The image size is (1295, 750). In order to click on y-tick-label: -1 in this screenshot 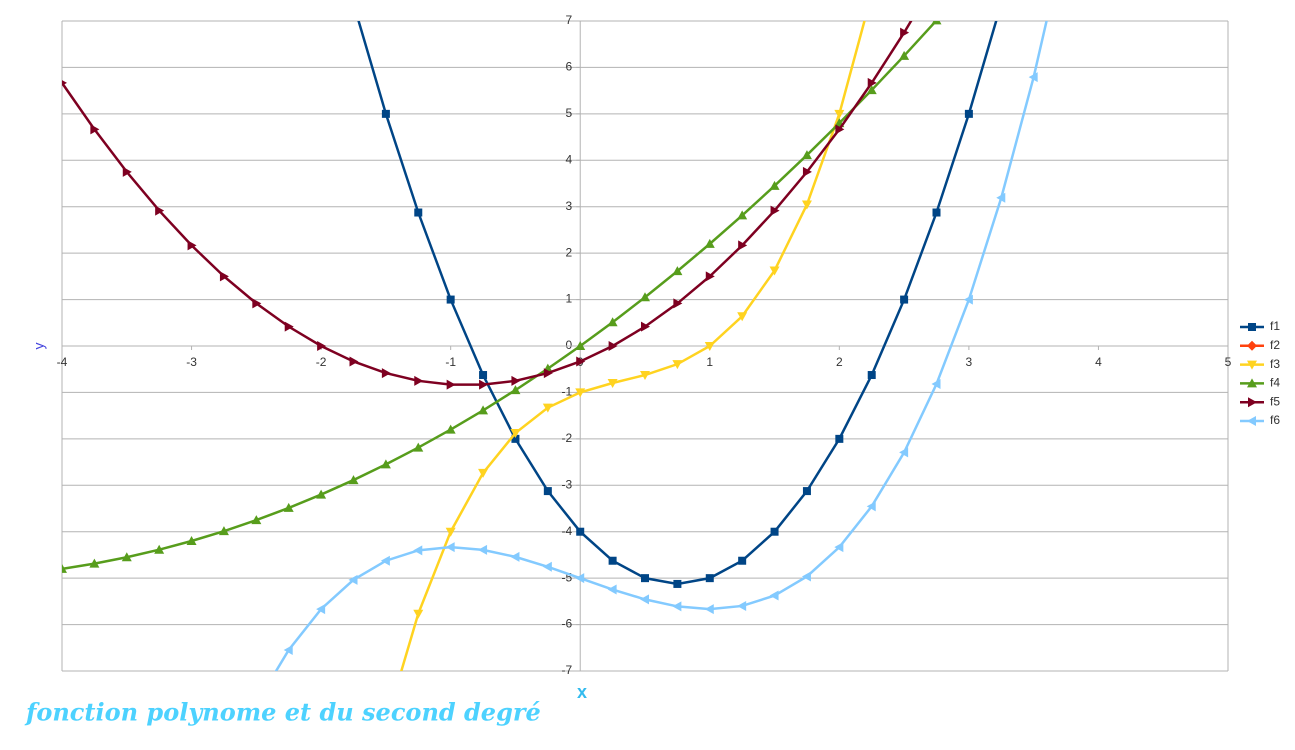, I will do `click(567, 392)`.